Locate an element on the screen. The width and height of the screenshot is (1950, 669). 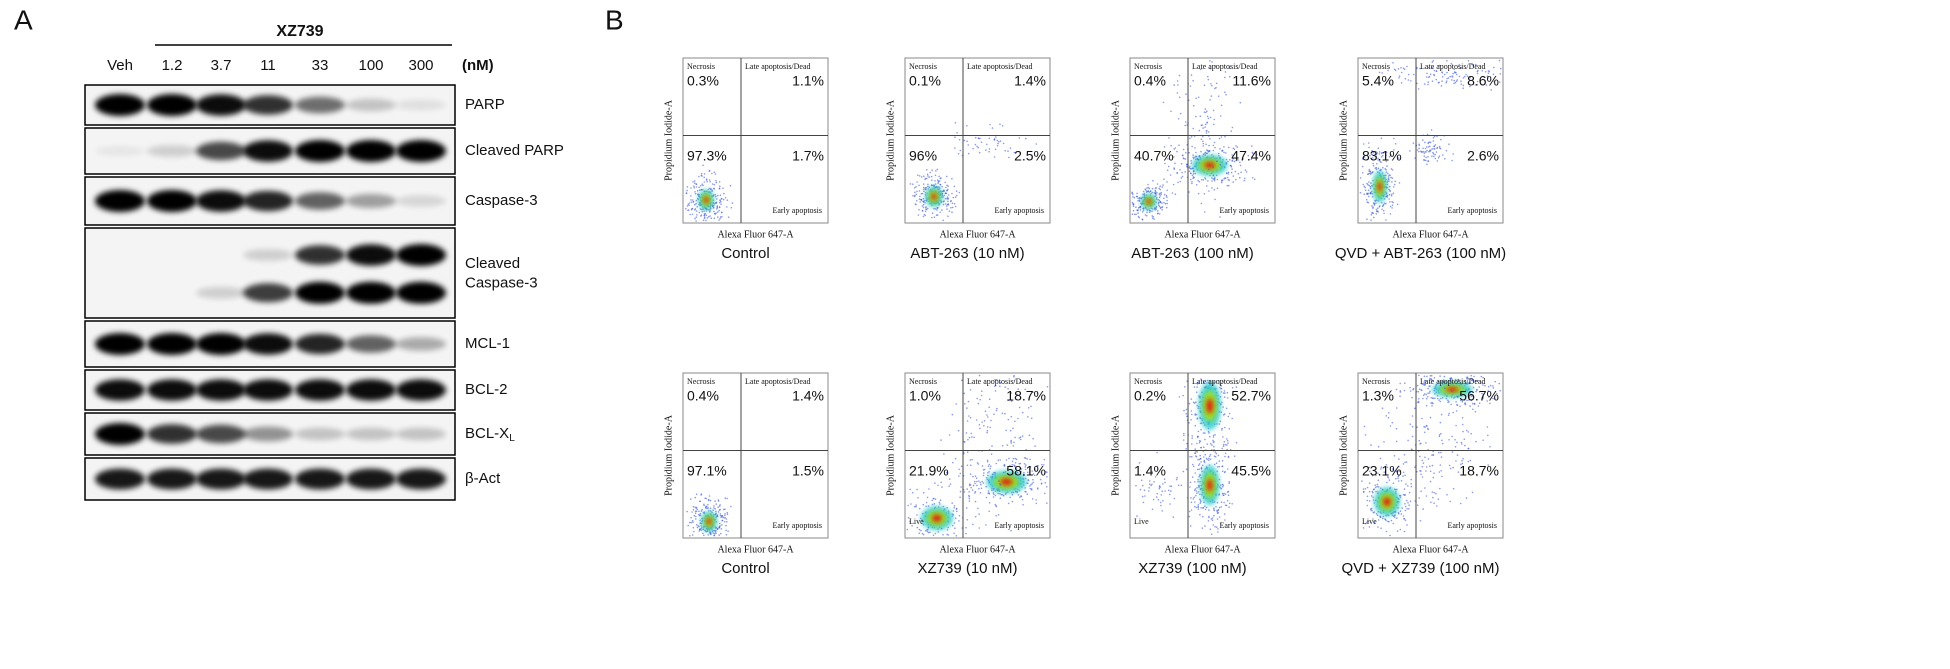
live-percent: 83.1% is located at coordinates (1382, 156).